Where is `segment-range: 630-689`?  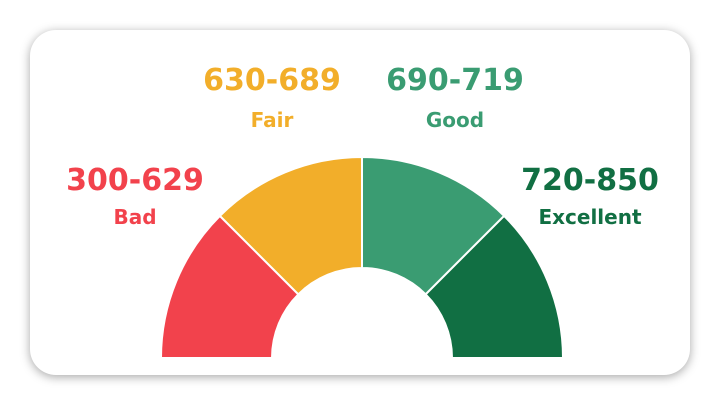 segment-range: 630-689 is located at coordinates (272, 80).